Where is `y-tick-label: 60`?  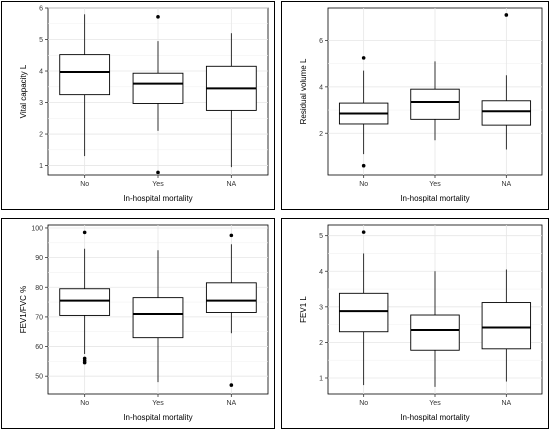 y-tick-label: 60 is located at coordinates (39, 347).